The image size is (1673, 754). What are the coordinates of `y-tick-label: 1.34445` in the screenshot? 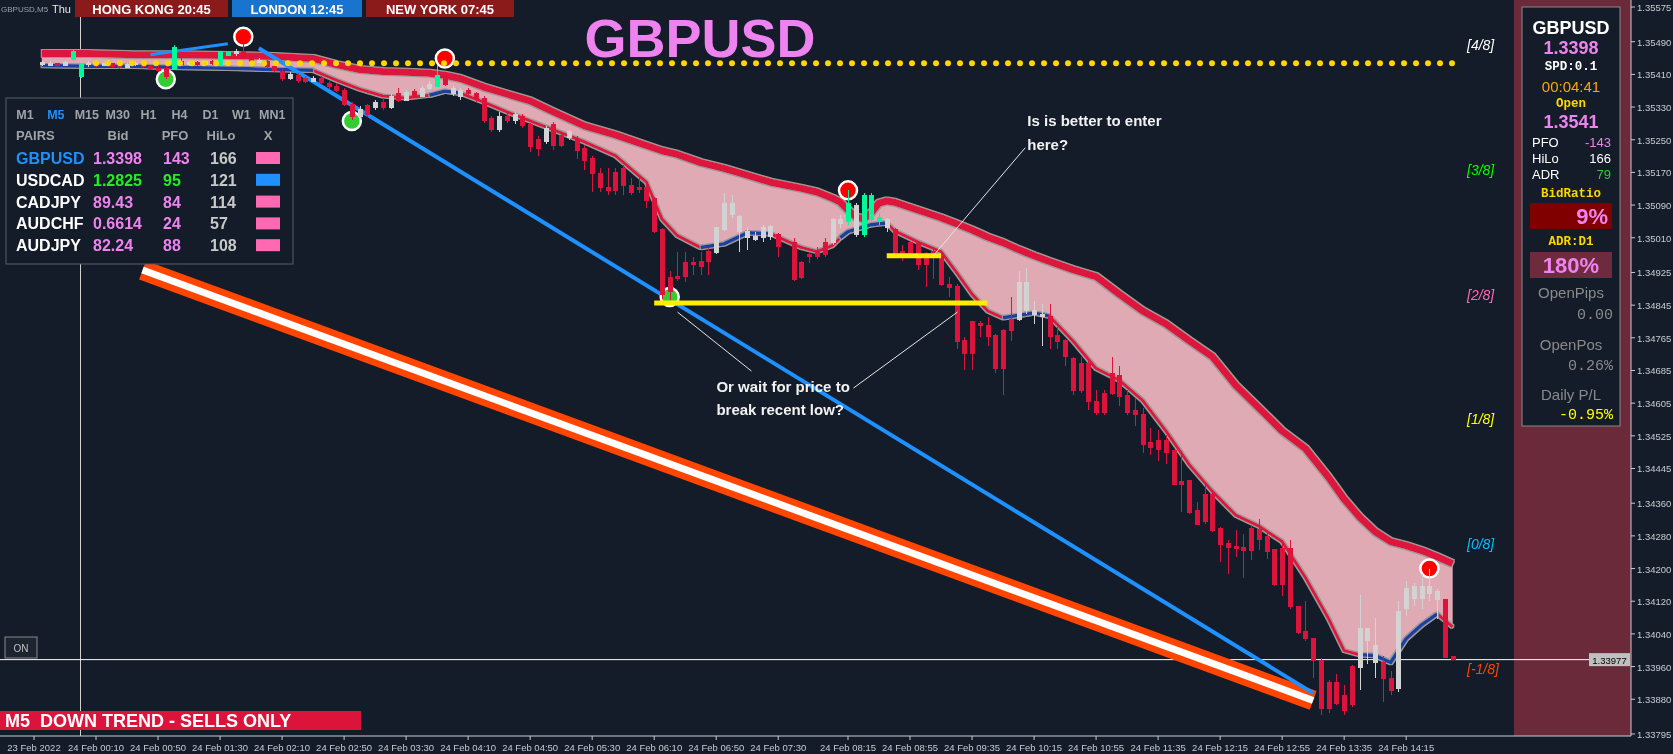 It's located at (1654, 468).